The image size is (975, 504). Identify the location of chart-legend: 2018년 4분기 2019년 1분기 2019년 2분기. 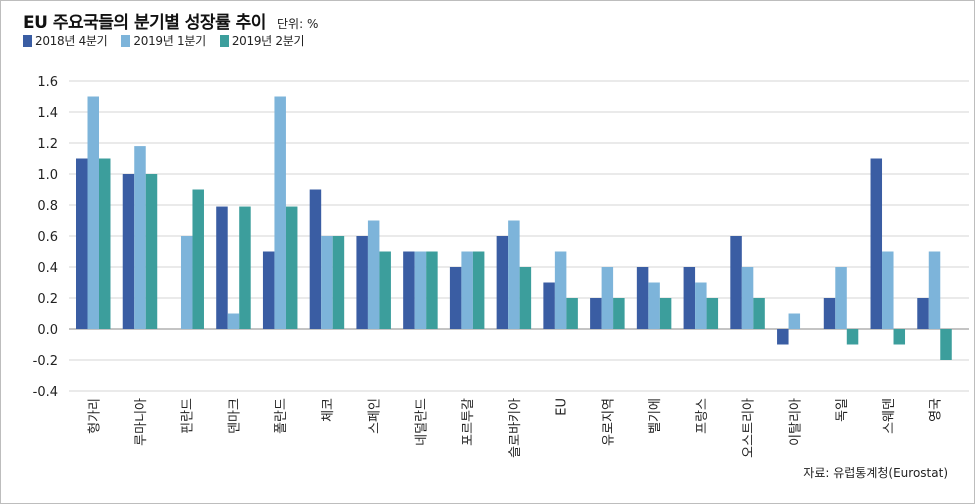
(164, 40).